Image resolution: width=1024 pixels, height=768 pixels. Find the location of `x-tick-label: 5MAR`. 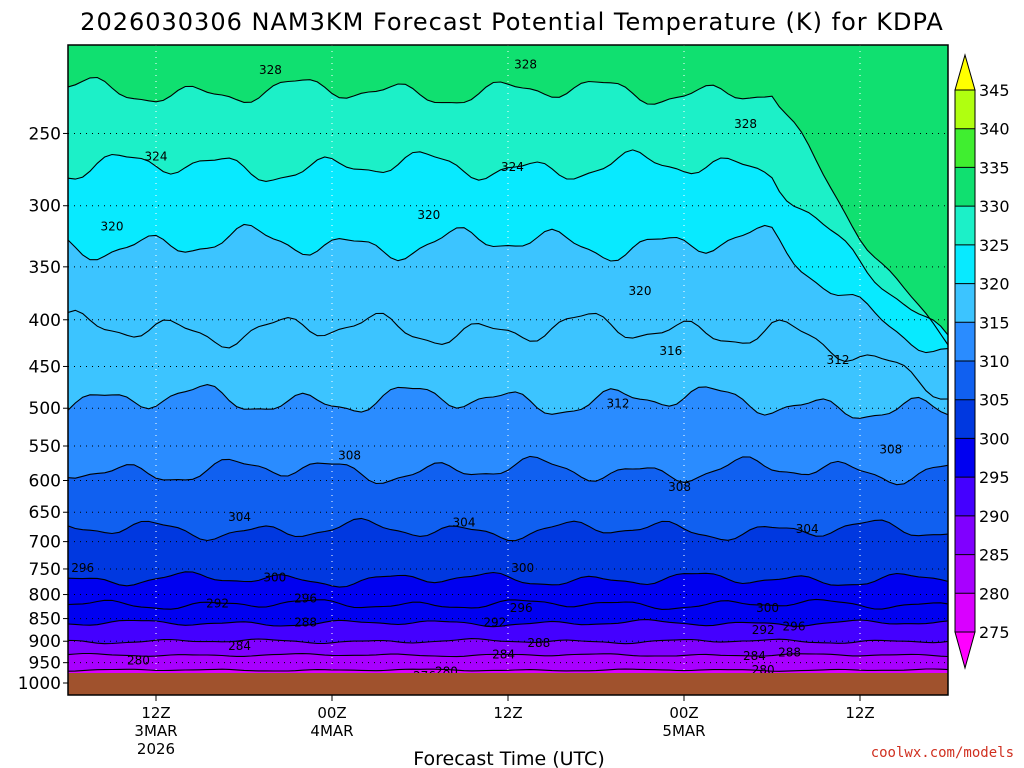

x-tick-label: 5MAR is located at coordinates (683, 731).